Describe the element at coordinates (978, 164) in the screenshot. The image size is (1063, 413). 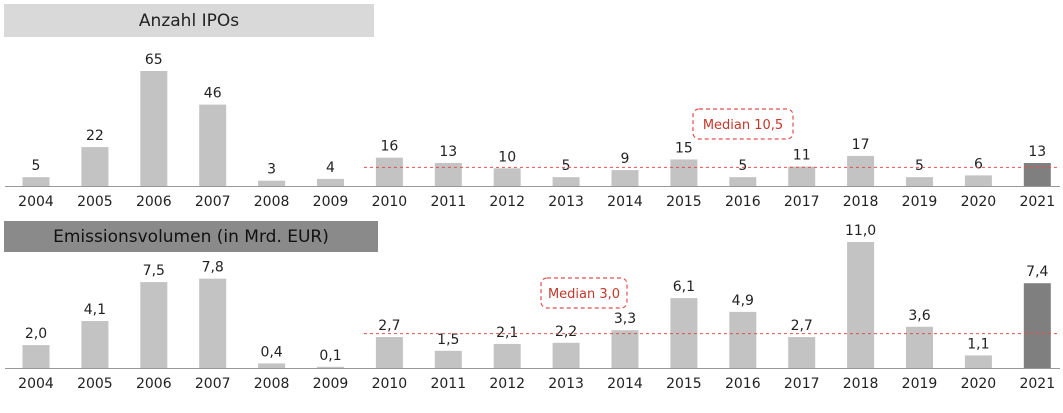
I see `data-label-2020: 6` at that location.